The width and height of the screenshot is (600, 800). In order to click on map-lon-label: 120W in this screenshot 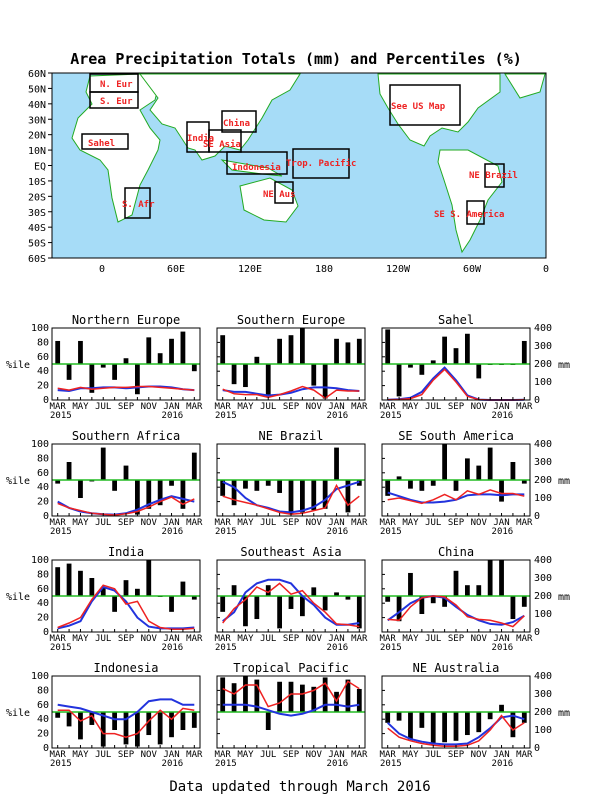, I will do `click(398, 269)`.